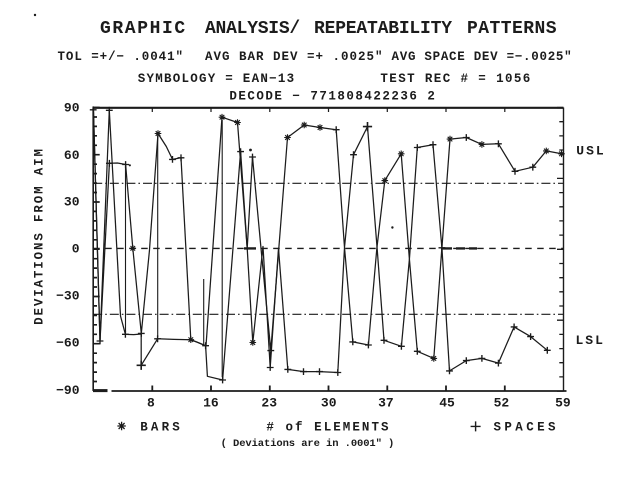 The width and height of the screenshot is (640, 480). What do you see at coordinates (590, 340) in the screenshot?
I see `svg-text: LSL` at bounding box center [590, 340].